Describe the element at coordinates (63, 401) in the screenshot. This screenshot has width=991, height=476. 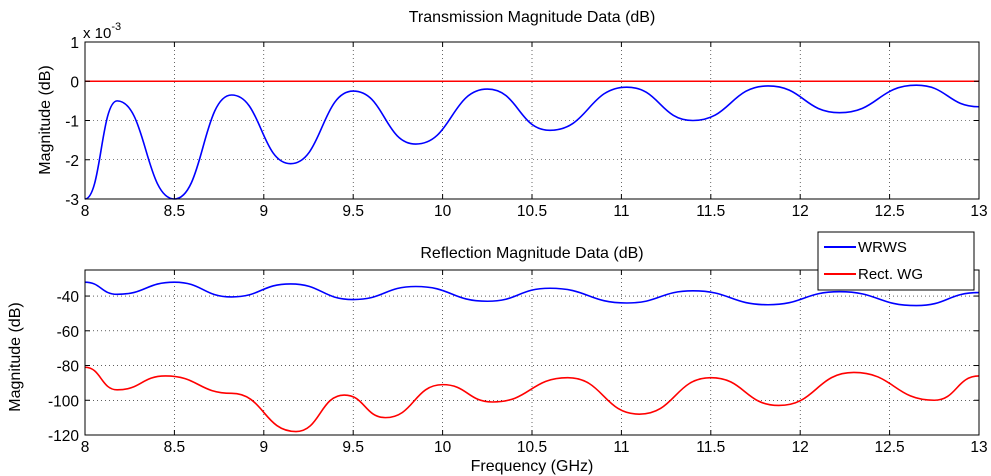
I see `reflection-ytick-label: -100` at that location.